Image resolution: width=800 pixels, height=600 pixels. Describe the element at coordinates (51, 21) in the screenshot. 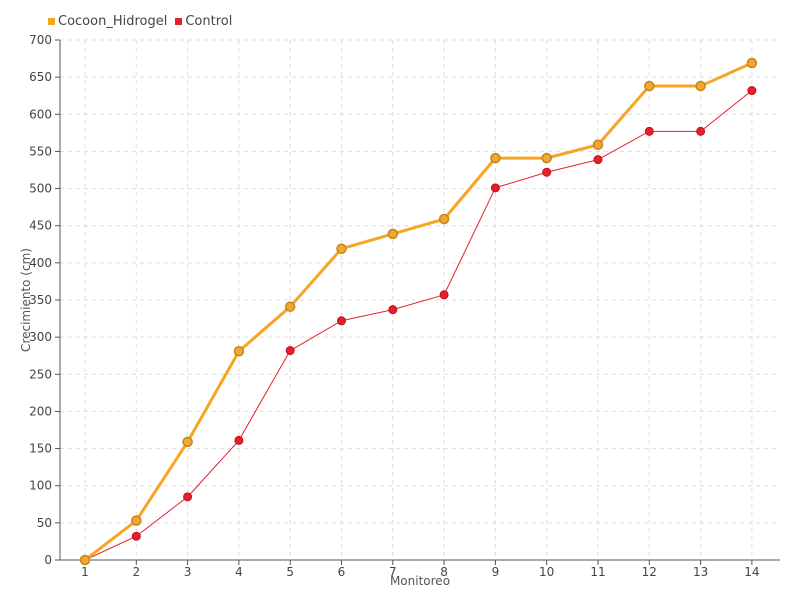

I see `legend-swatch-cocoon-hidrogel` at that location.